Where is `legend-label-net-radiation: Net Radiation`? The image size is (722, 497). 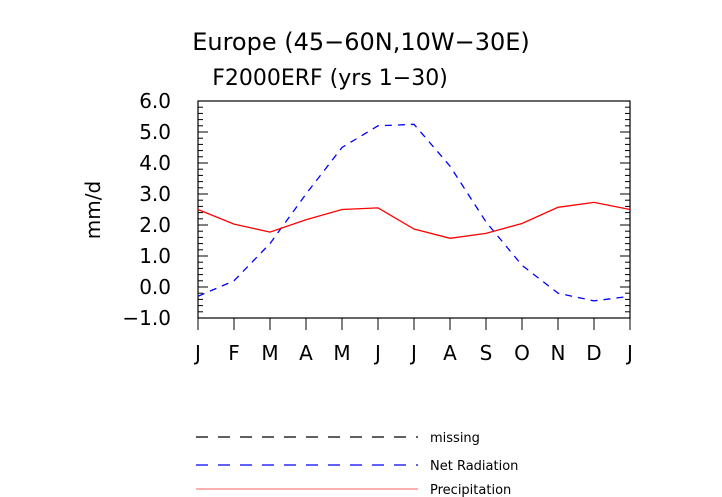
legend-label-net-radiation: Net Radiation is located at coordinates (474, 466).